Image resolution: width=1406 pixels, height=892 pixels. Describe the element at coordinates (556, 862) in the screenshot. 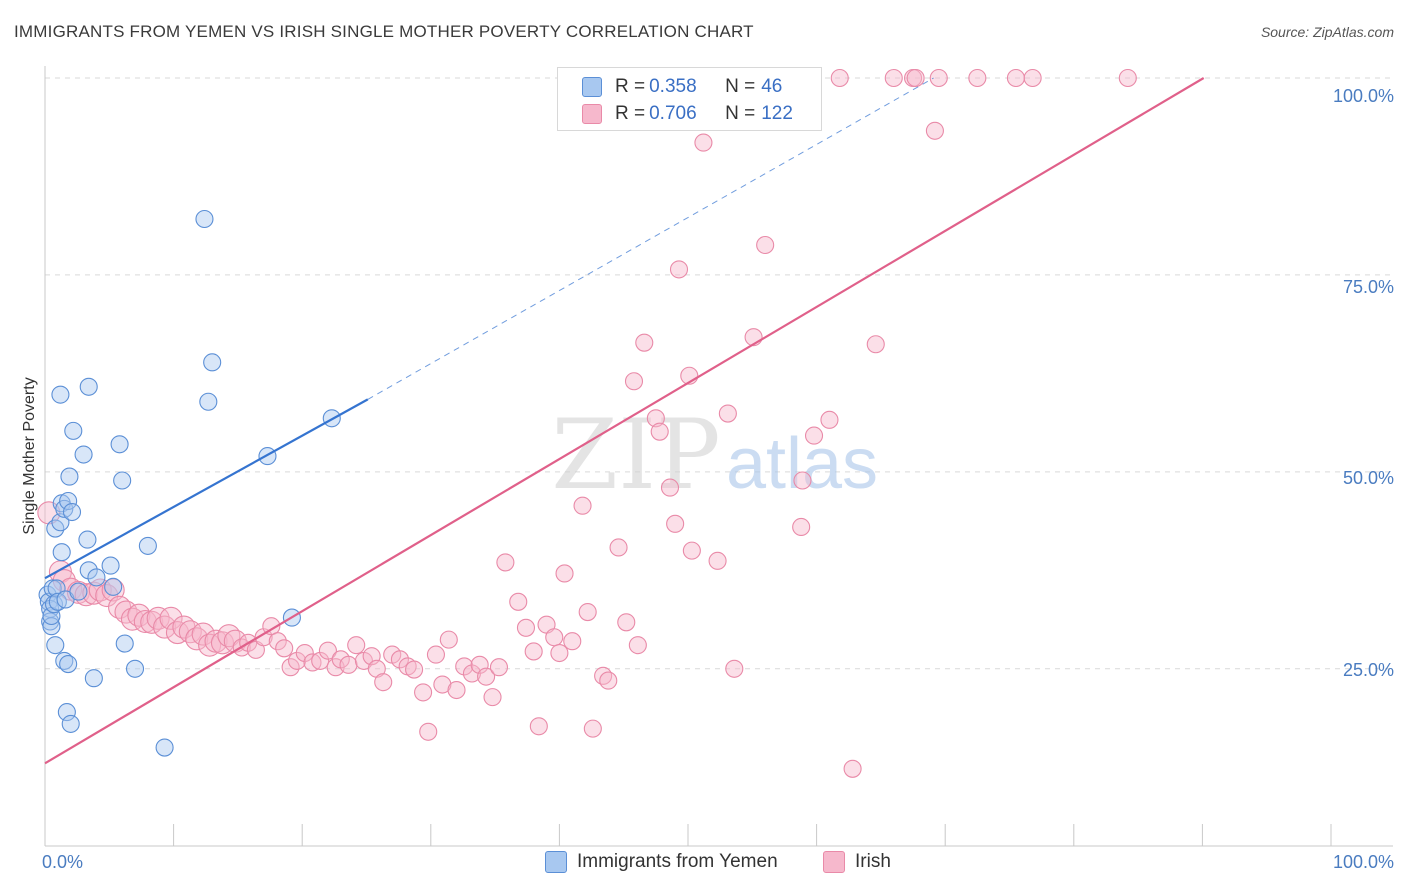

I see `yemen-legend-swatch` at that location.